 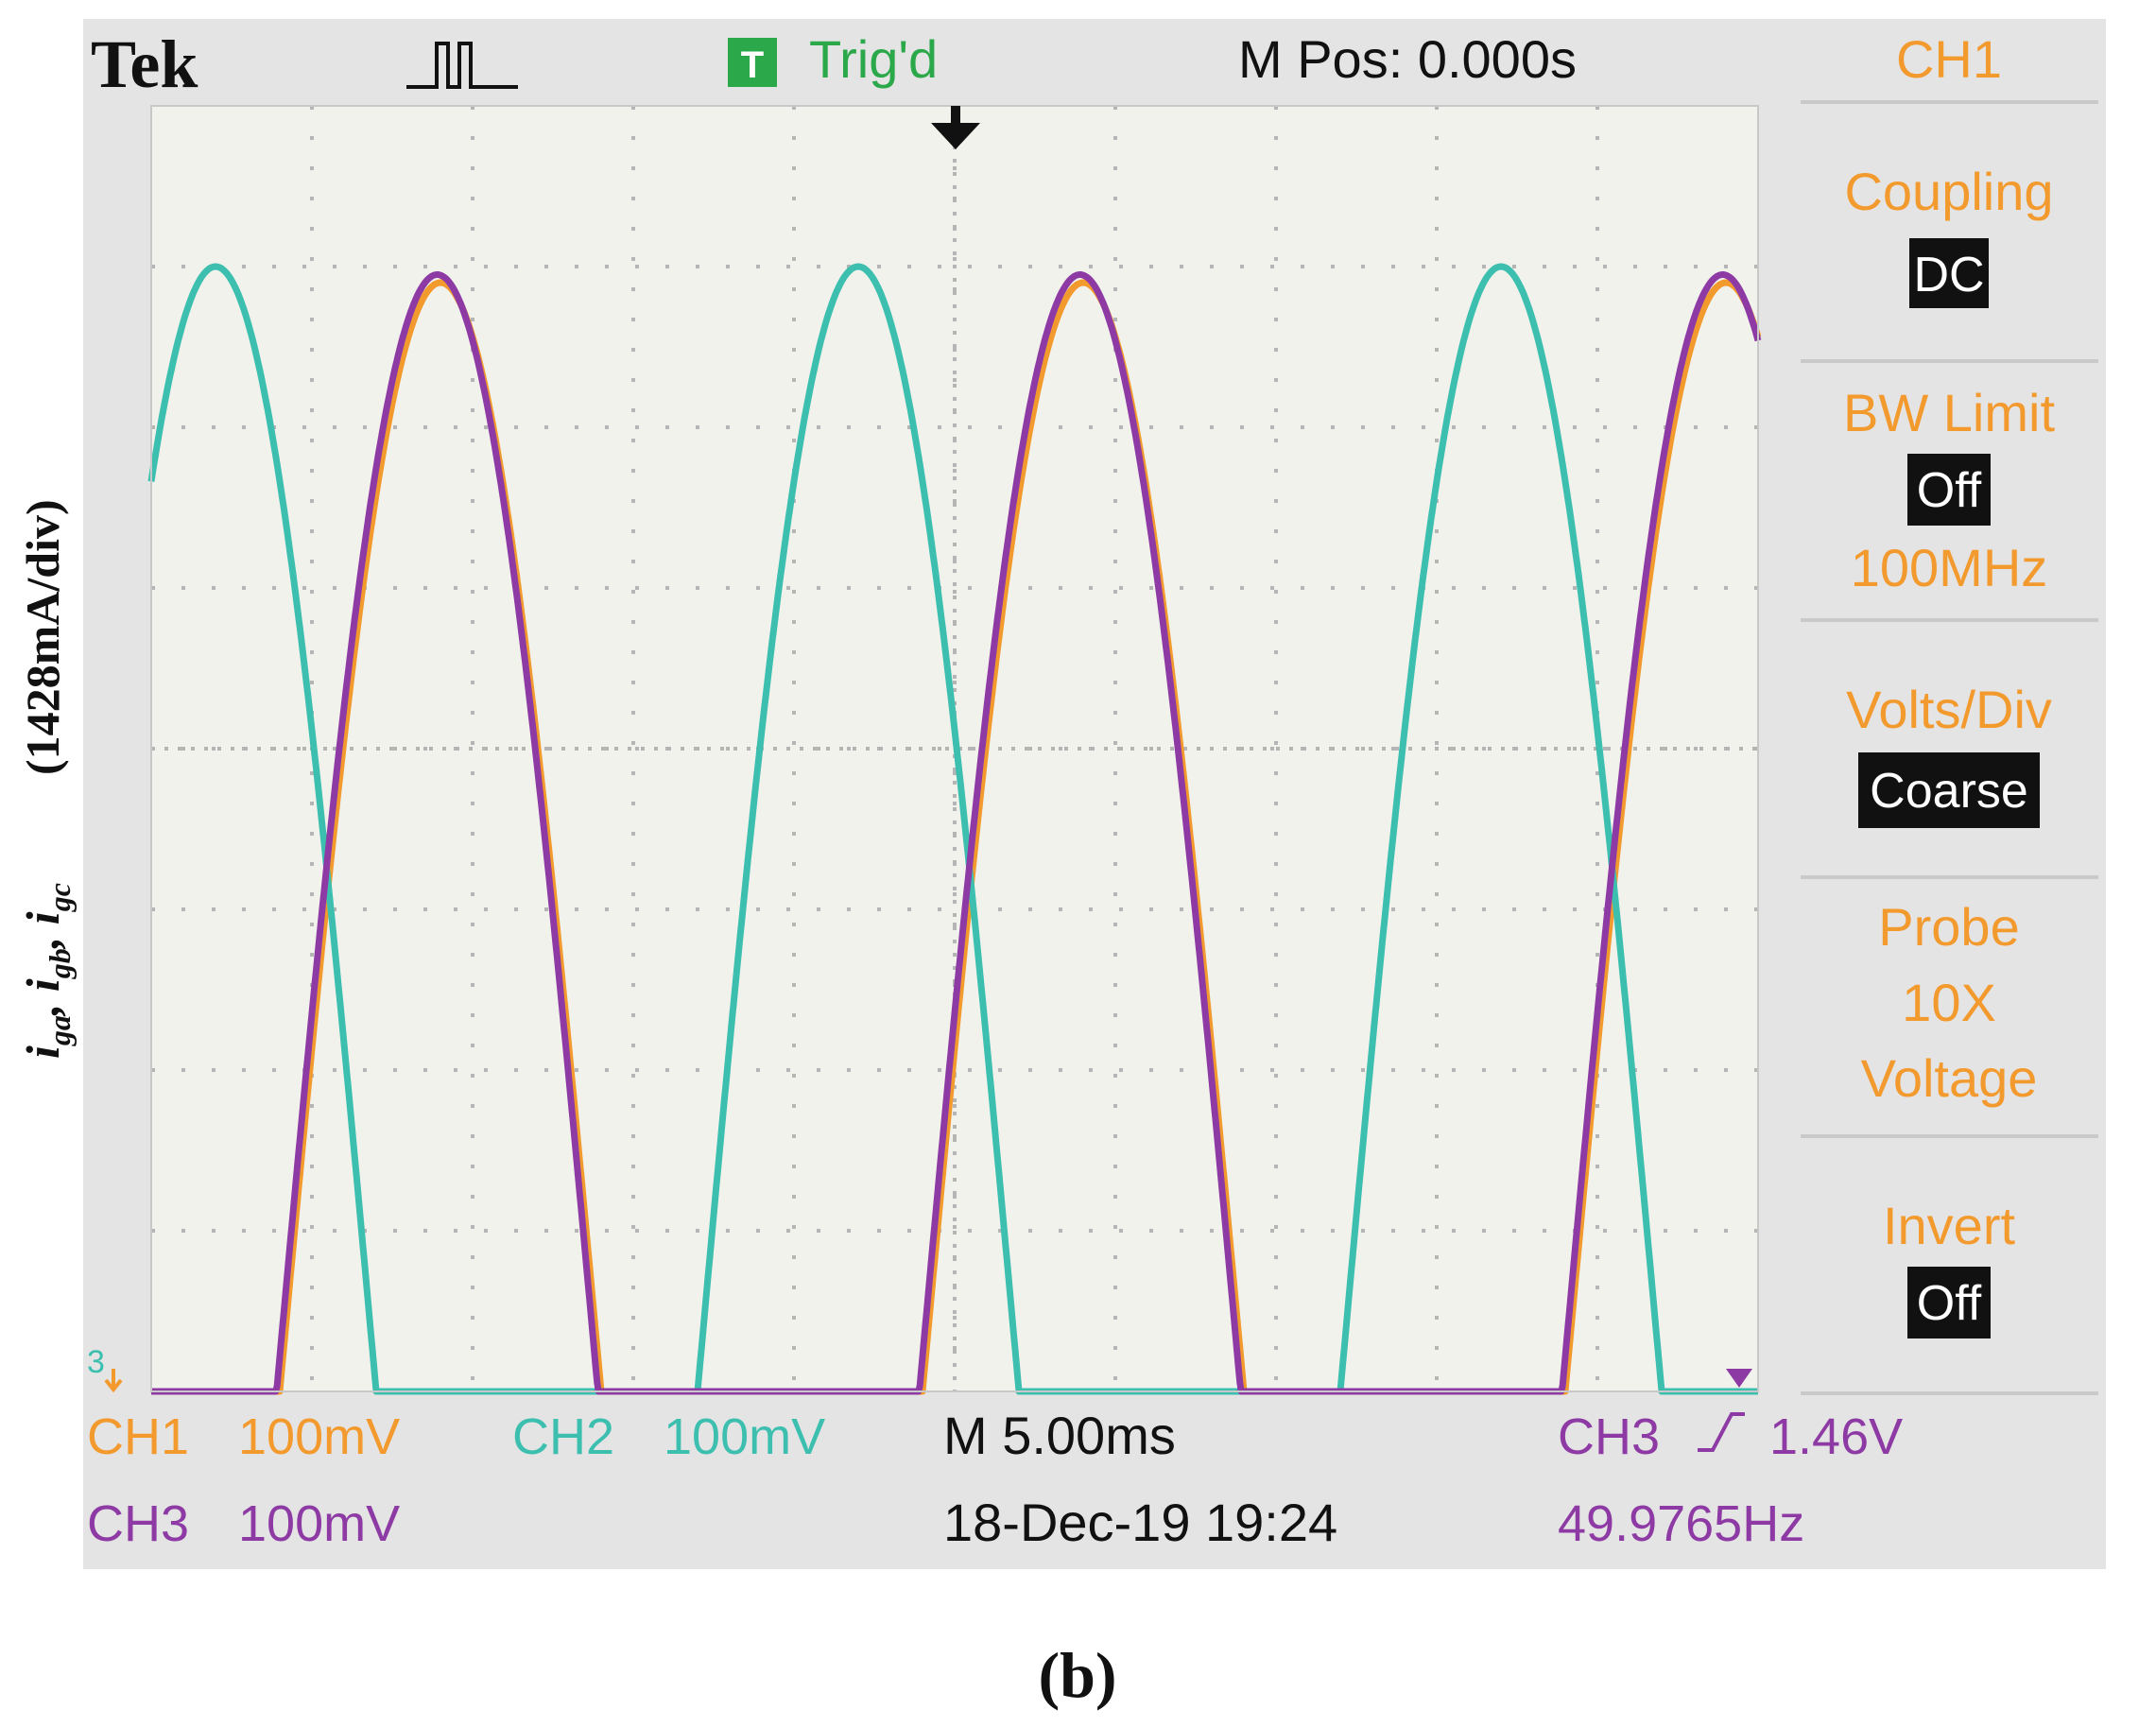 What do you see at coordinates (753, 65) in the screenshot?
I see `trigger-badge-letter: T` at bounding box center [753, 65].